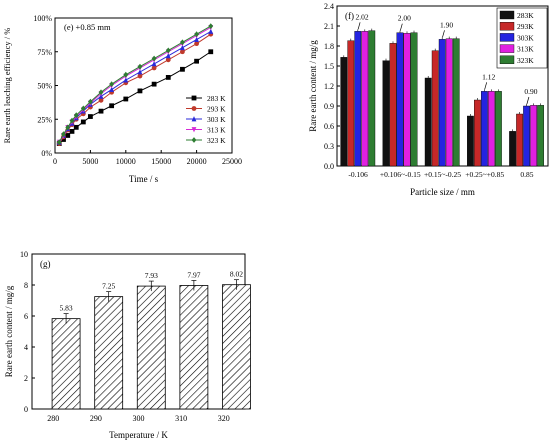 Image resolution: width=550 pixels, height=445 pixels. I want to click on panel-f-ytick-label: 0.6, so click(329, 126).